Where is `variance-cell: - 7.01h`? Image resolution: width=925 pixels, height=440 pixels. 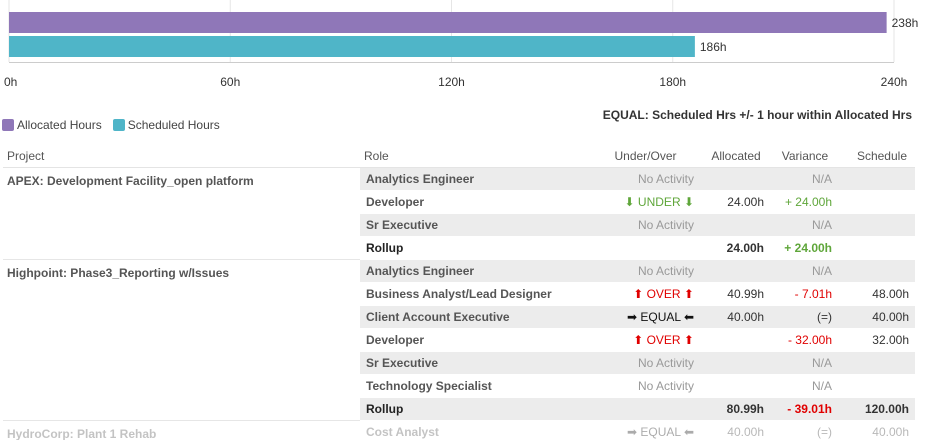
variance-cell: - 7.01h is located at coordinates (805, 294).